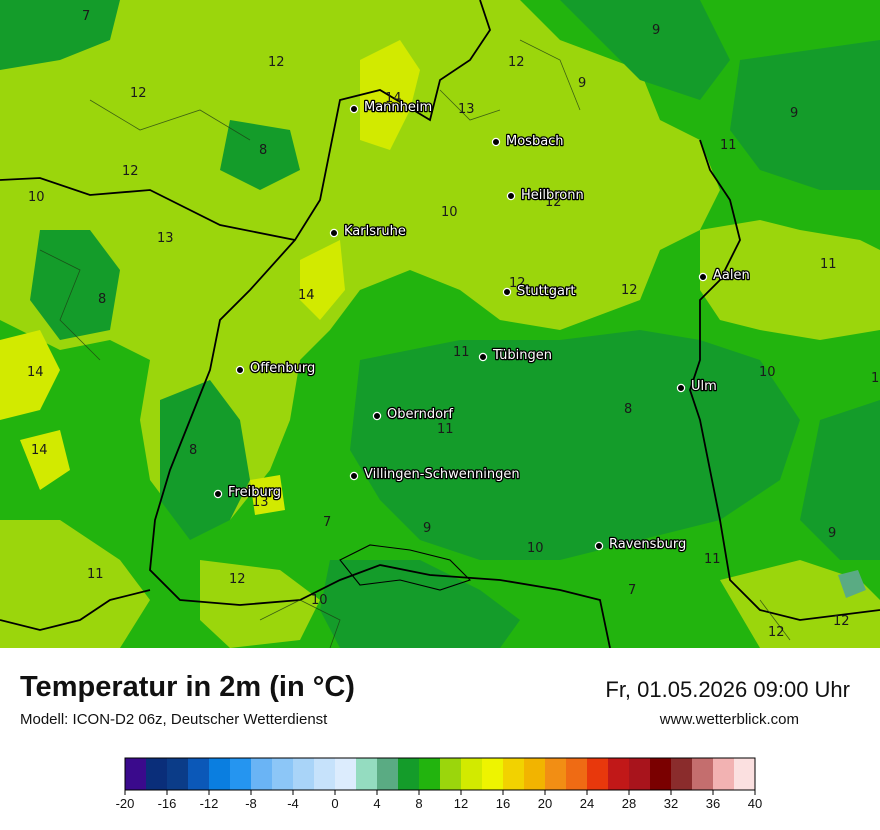 The width and height of the screenshot is (880, 830). I want to click on city-label: Mosbach, so click(535, 141).